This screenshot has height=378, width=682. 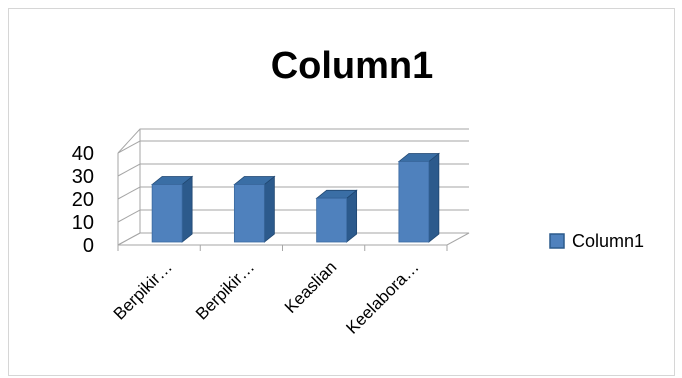 What do you see at coordinates (293, 147) in the screenshot?
I see `gridline` at bounding box center [293, 147].